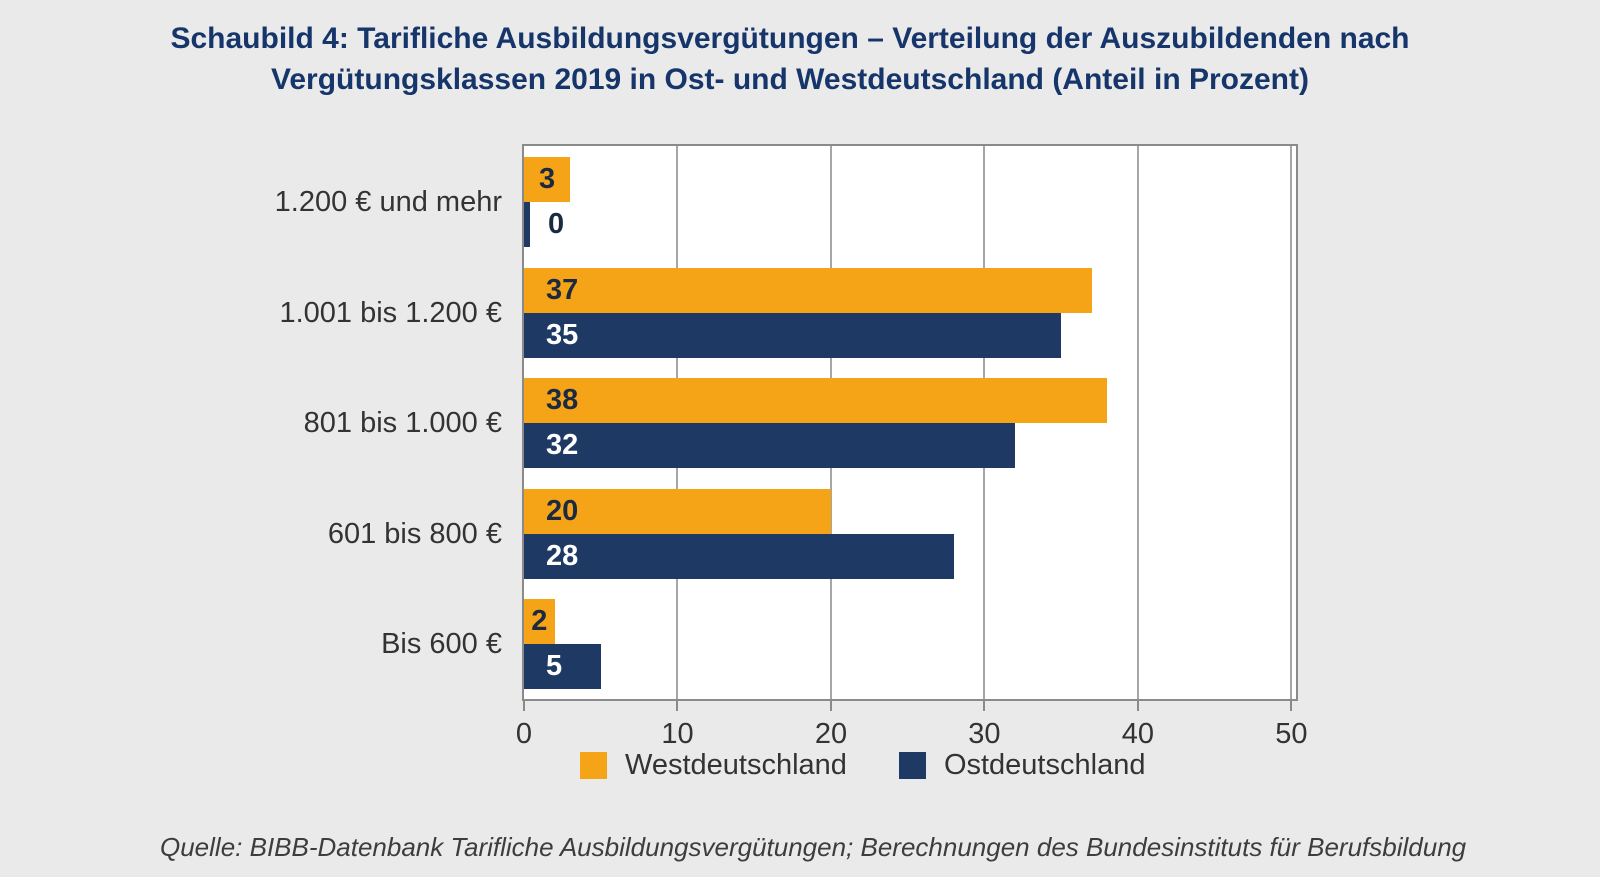 Image resolution: width=1600 pixels, height=877 pixels. What do you see at coordinates (677, 511) in the screenshot?
I see `bar-westdeutschland: 20` at bounding box center [677, 511].